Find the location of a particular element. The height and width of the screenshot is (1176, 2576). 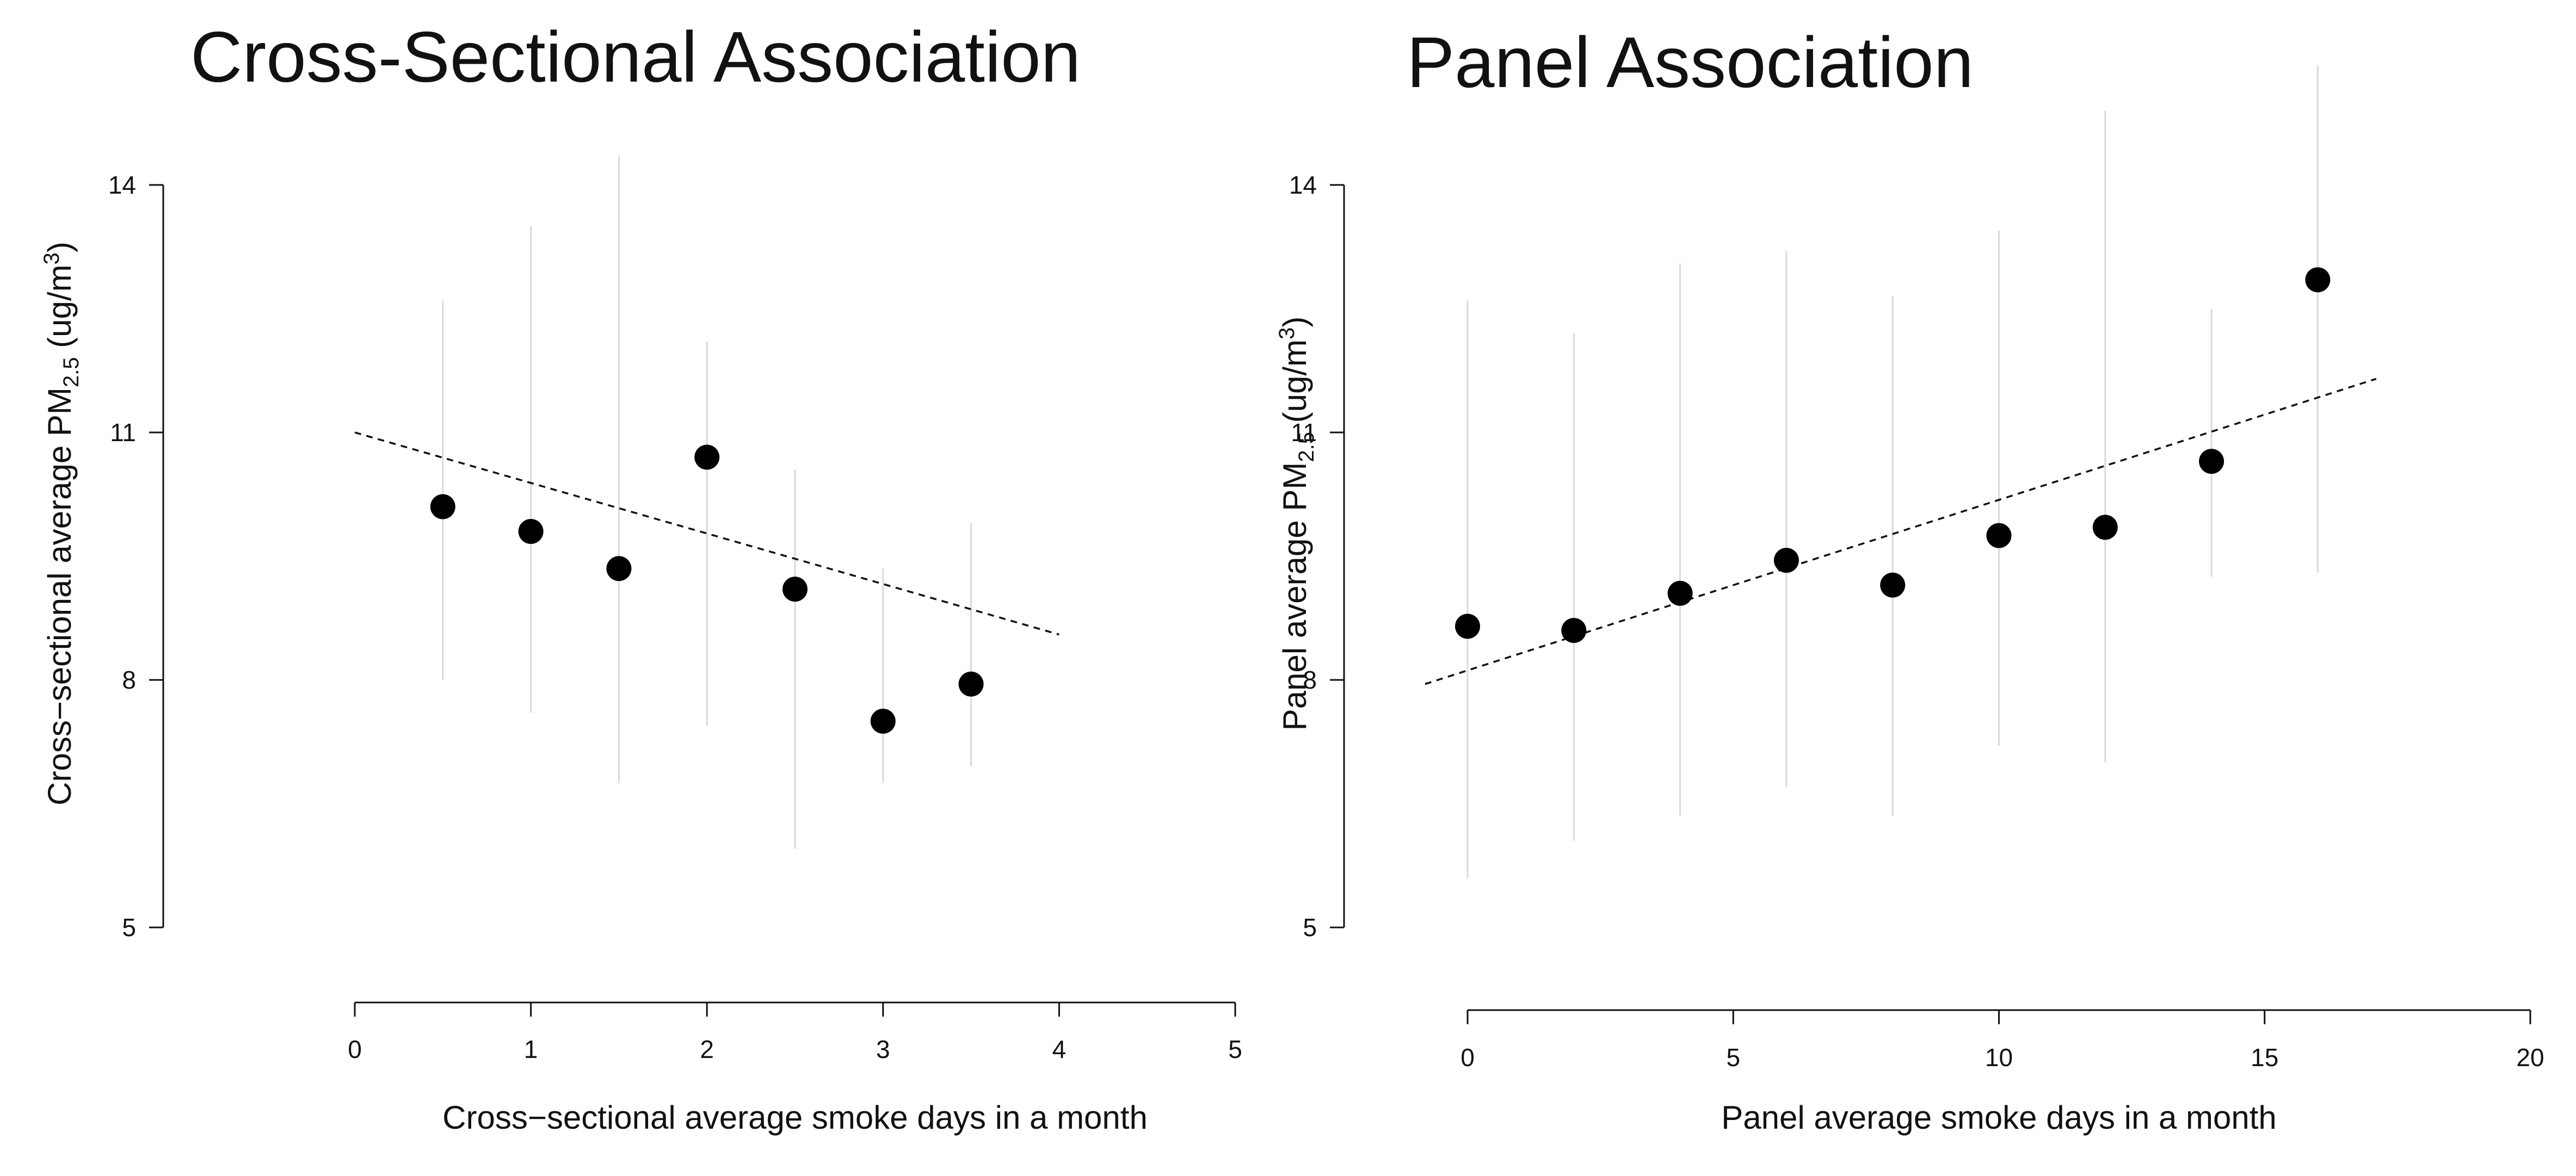

y-axis-label: Panel average PM2.5 (ug/m3) is located at coordinates (1297, 524).